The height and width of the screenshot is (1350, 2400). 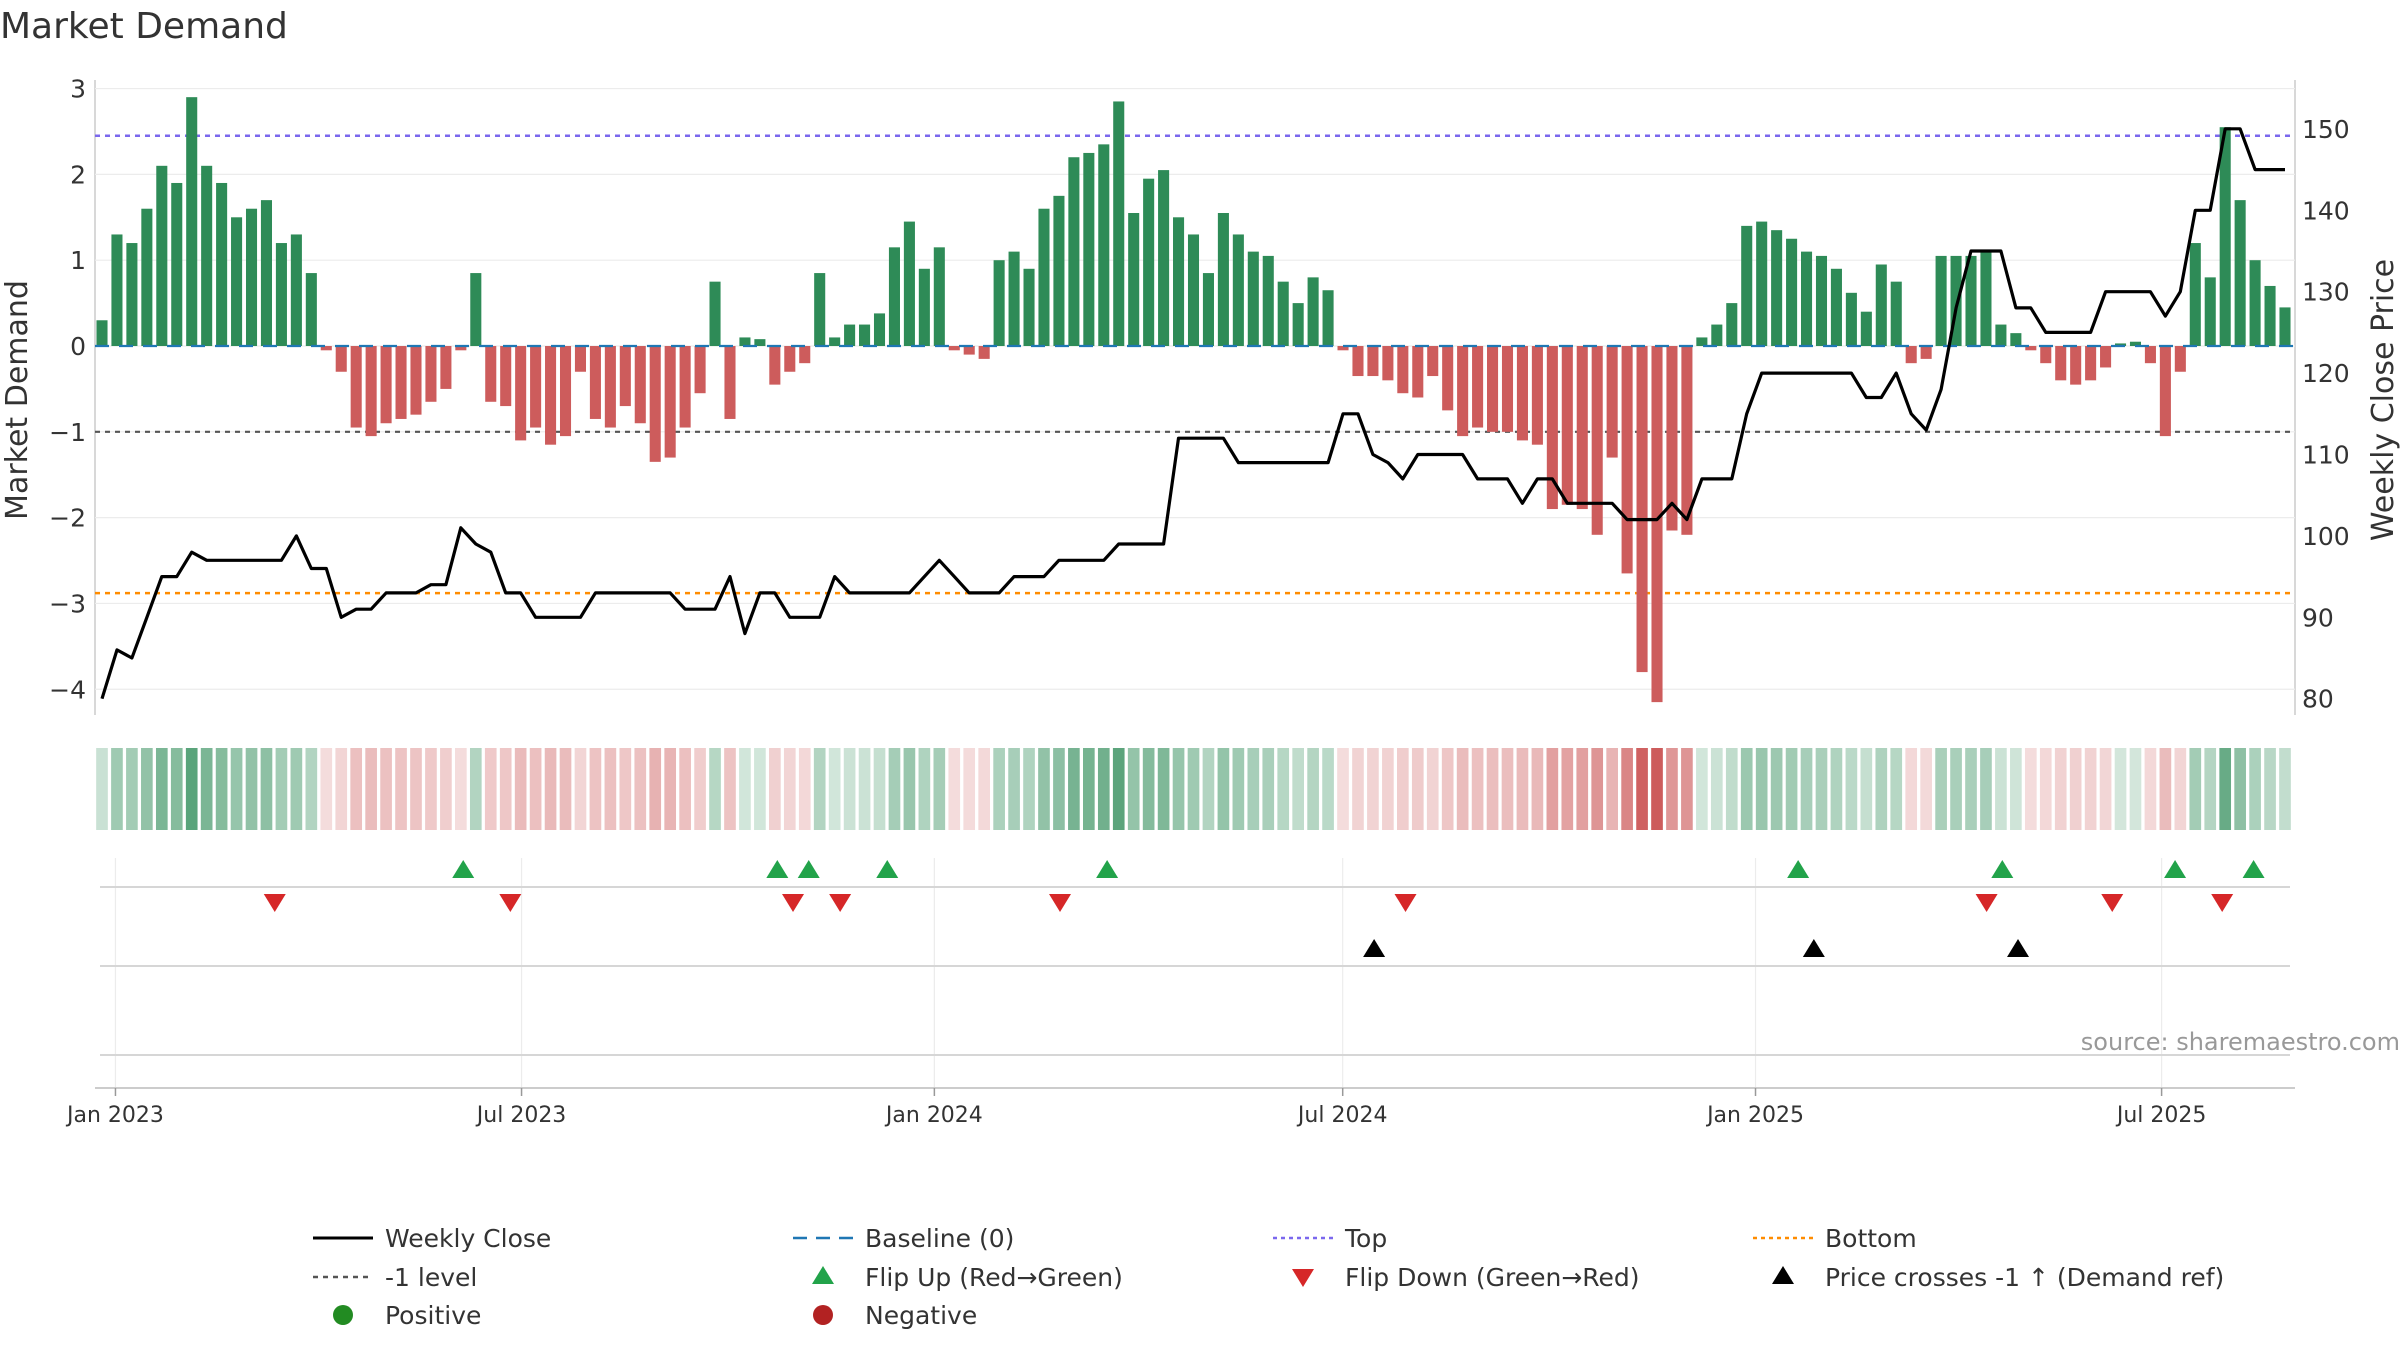 I want to click on y-tick-label: −3, so click(x=67, y=603).